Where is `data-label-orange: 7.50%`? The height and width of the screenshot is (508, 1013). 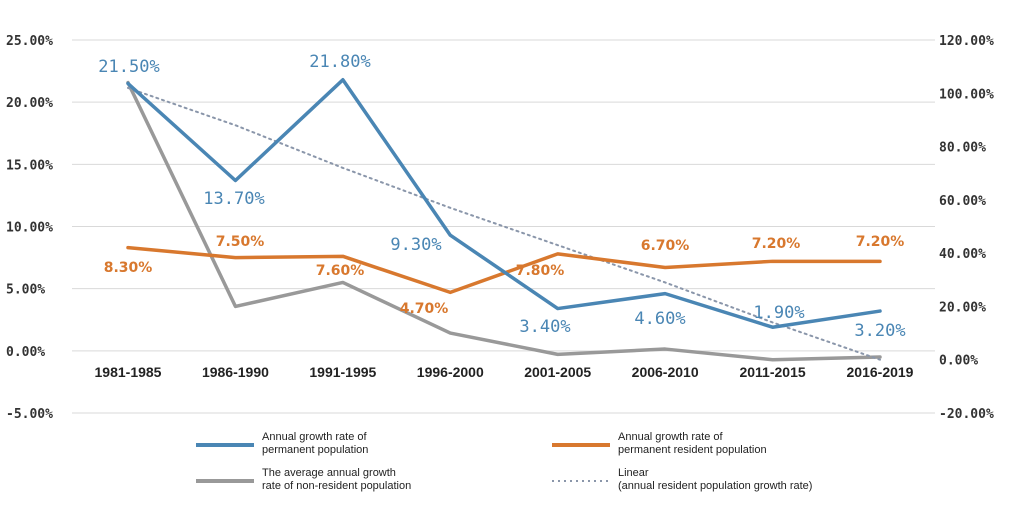
data-label-orange: 7.50% is located at coordinates (240, 242).